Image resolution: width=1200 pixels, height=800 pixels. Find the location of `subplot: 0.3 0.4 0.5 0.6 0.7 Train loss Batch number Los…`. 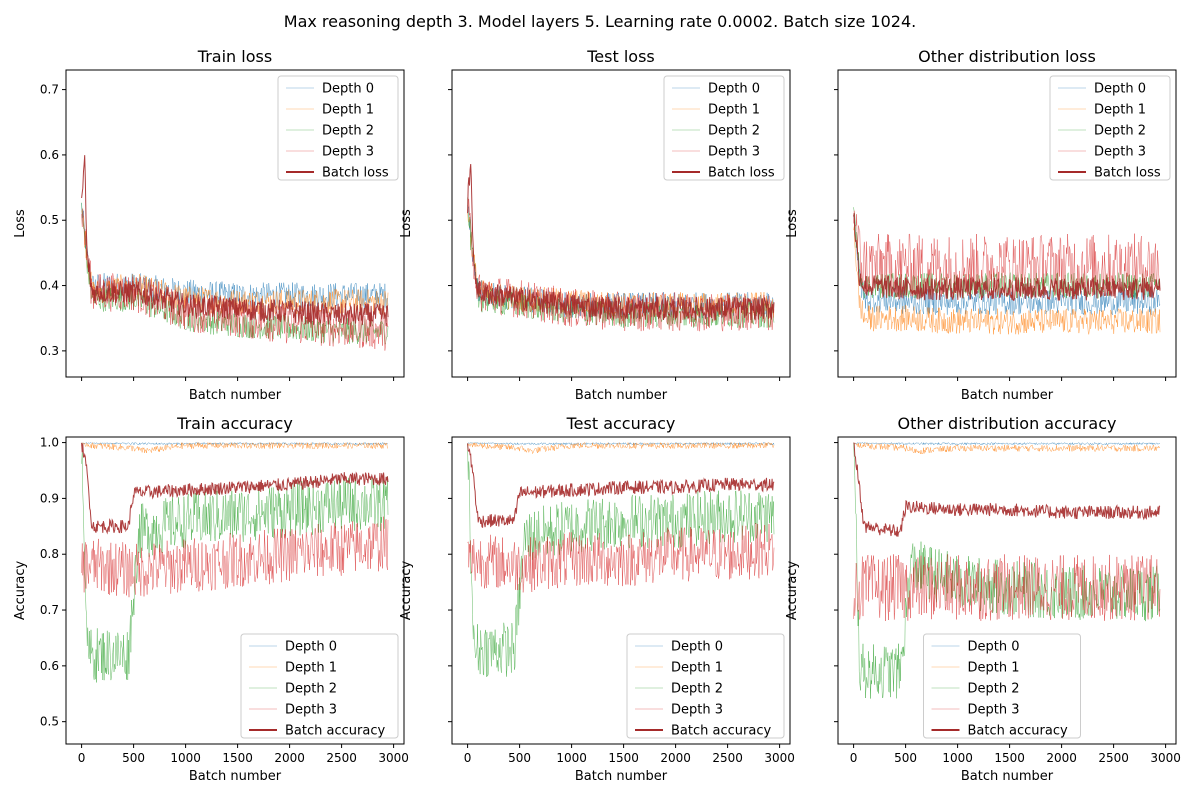

subplot: 0.3 0.4 0.5 0.6 0.7 Train loss Batch number Los… is located at coordinates (209, 225).